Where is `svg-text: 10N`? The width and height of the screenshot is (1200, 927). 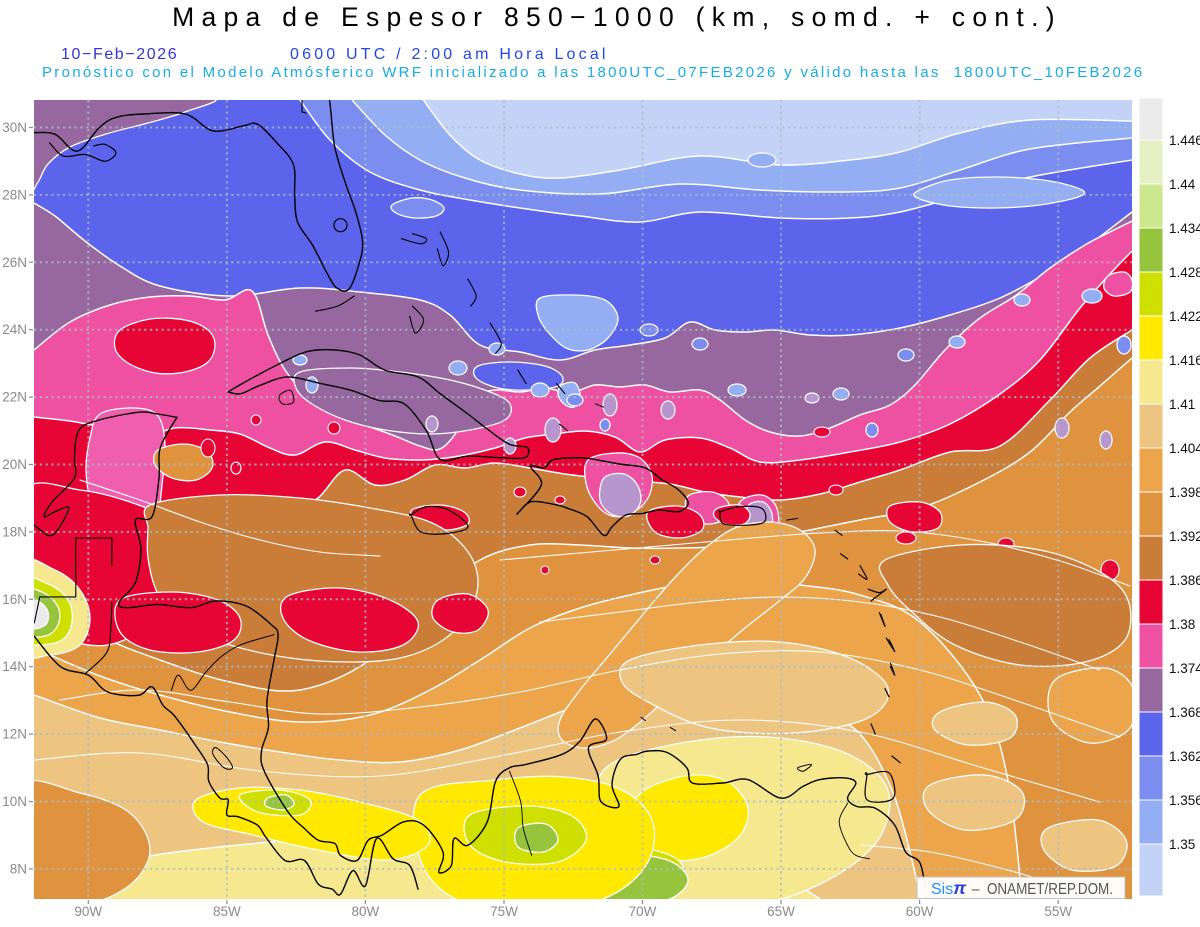
svg-text: 10N is located at coordinates (14, 801).